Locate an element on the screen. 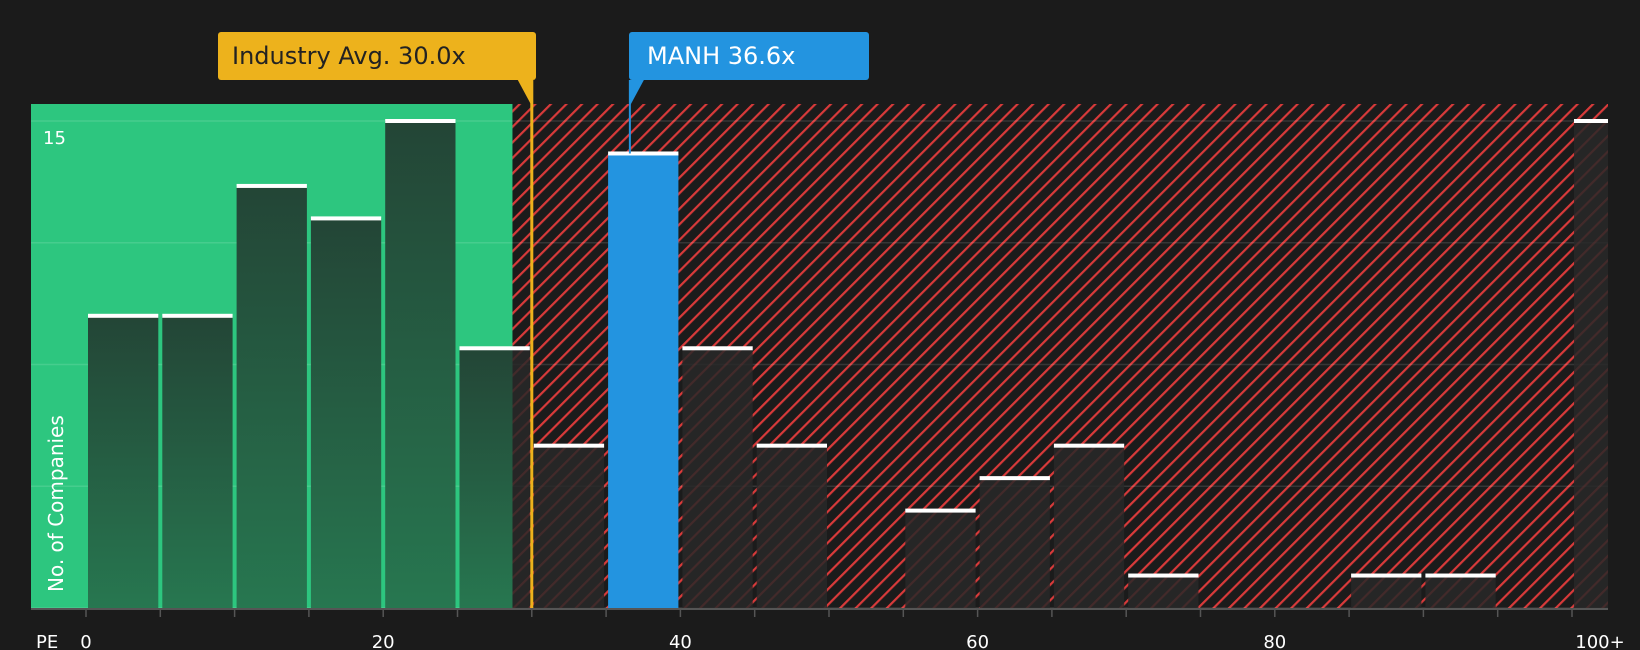 The height and width of the screenshot is (650, 1640). company-pe-callout: MANH 36.6x is located at coordinates (749, 56).